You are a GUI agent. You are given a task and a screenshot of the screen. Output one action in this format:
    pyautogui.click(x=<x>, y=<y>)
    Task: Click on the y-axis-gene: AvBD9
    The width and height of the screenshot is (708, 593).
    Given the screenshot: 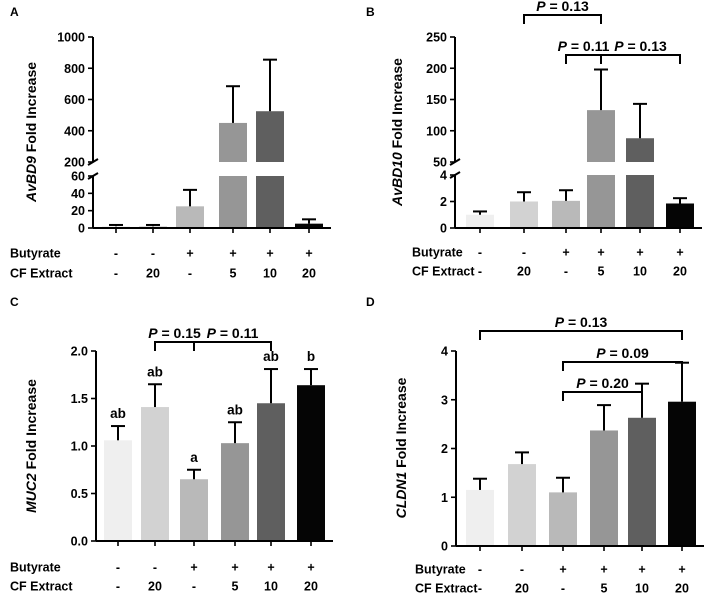 What is the action you would take?
    pyautogui.click(x=31, y=179)
    